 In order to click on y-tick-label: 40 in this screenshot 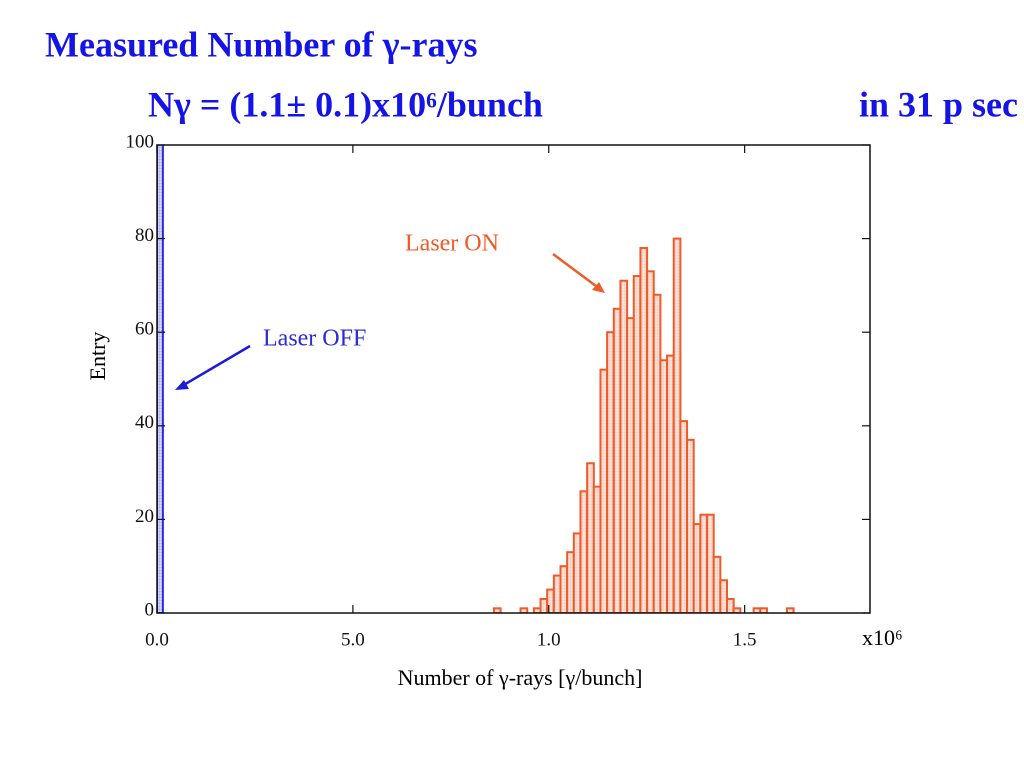, I will do `click(144, 422)`.